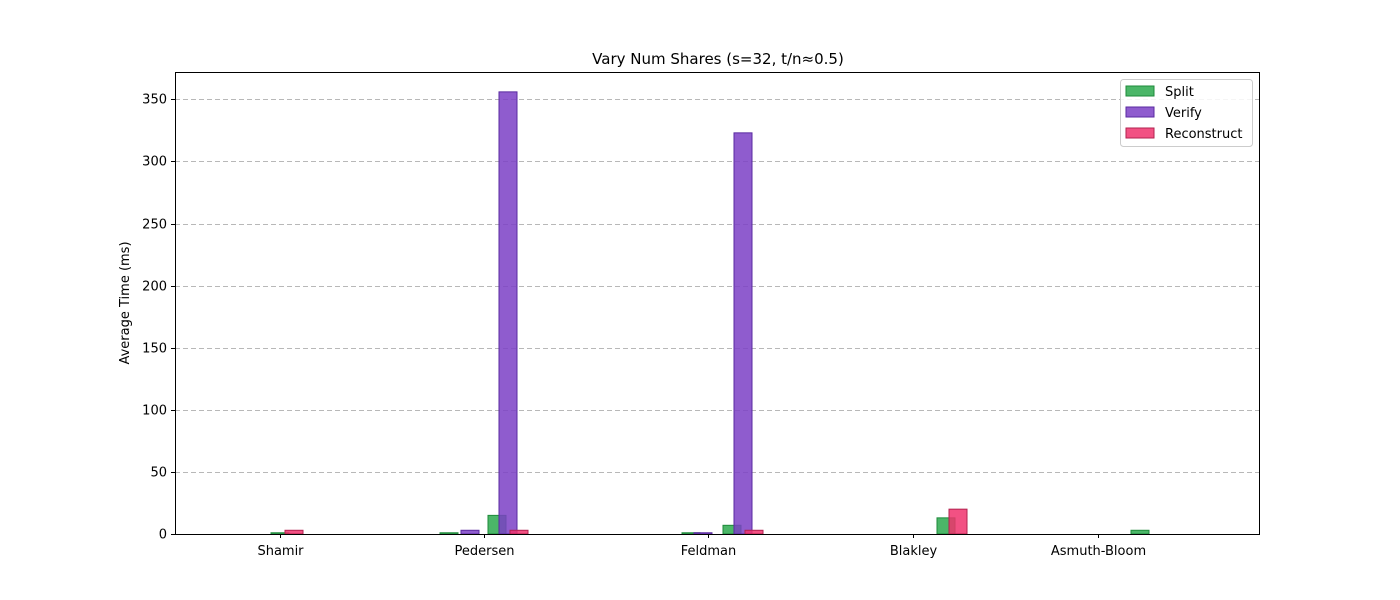  Describe the element at coordinates (1204, 134) in the screenshot. I see `legend-label: Reconstruct` at that location.